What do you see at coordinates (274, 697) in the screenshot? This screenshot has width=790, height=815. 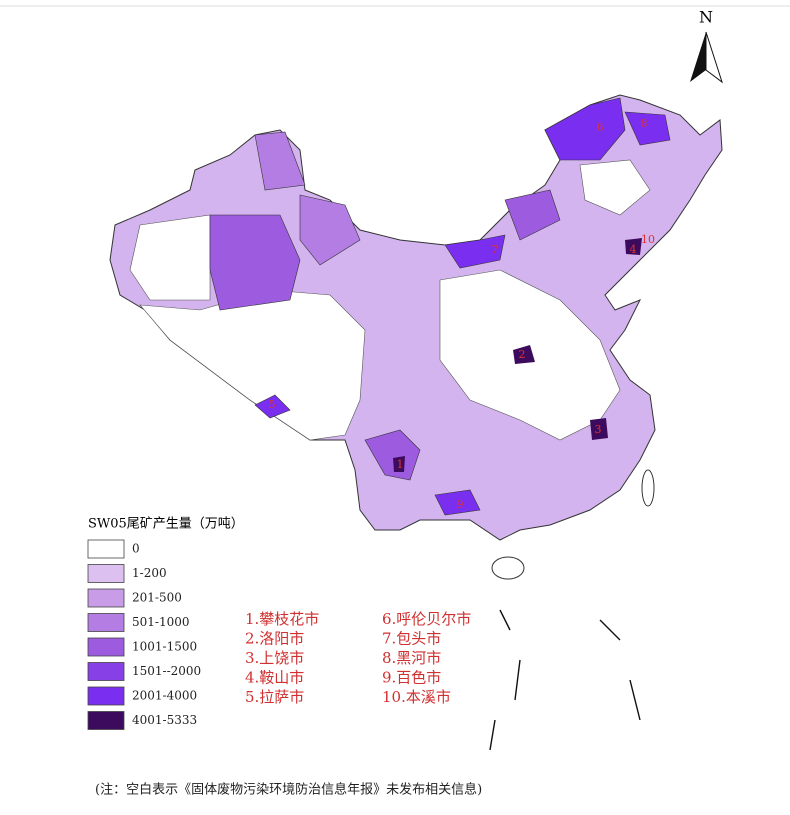 I see `city-item: 5.拉萨市` at bounding box center [274, 697].